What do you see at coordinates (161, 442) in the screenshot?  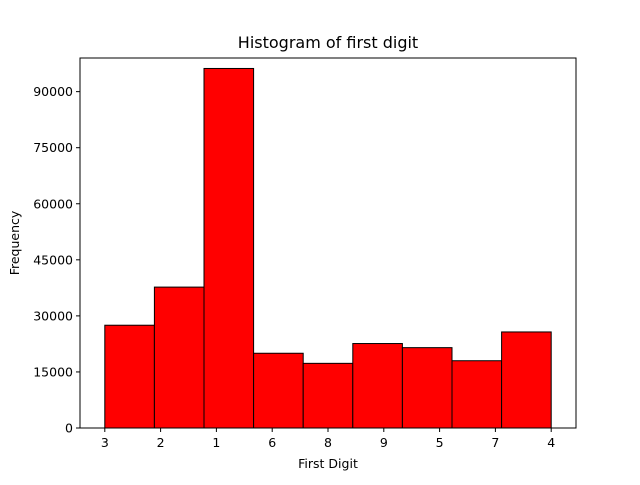 I see `x-tick-label: 2` at bounding box center [161, 442].